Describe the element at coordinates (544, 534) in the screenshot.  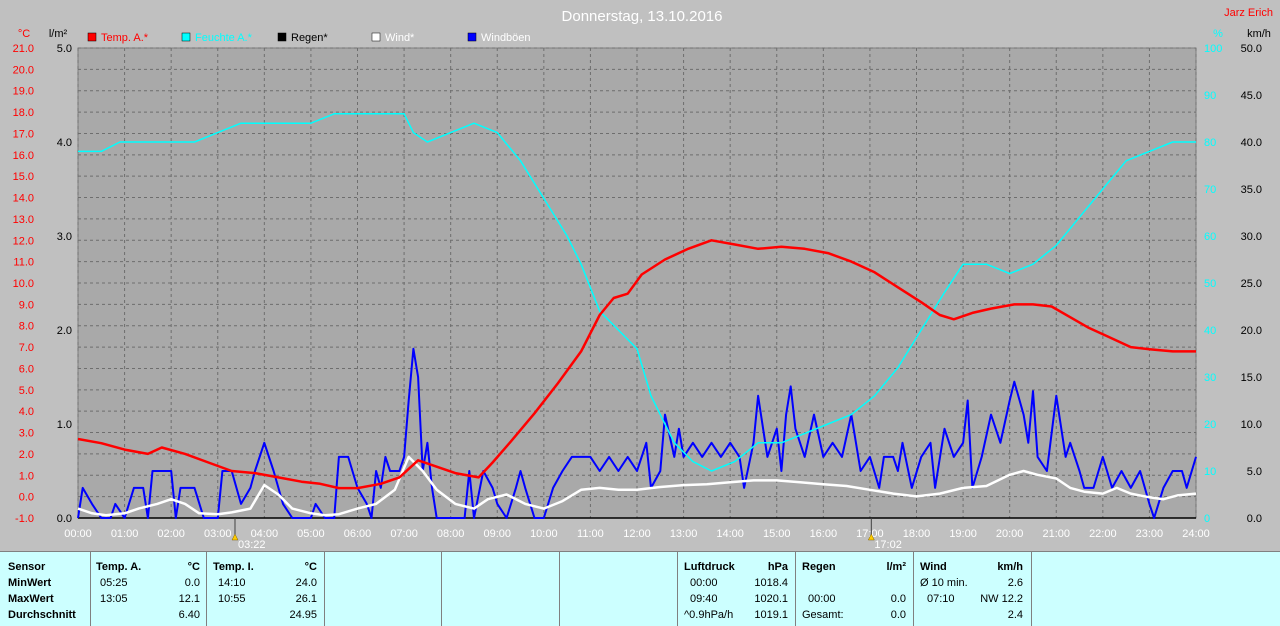
I see `x-tick-label: 10:00` at that location.